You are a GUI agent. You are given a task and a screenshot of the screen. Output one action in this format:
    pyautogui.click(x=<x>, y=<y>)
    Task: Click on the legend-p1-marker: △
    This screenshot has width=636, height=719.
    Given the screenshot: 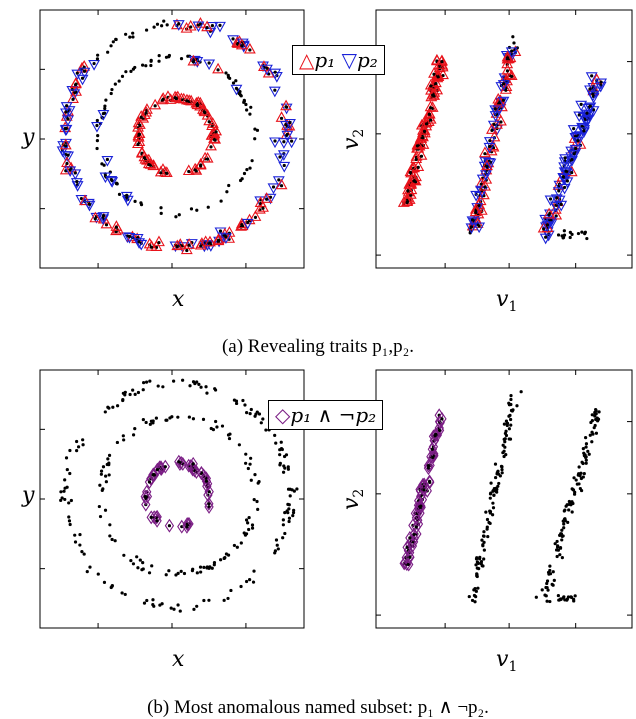 What is the action you would take?
    pyautogui.click(x=307, y=60)
    